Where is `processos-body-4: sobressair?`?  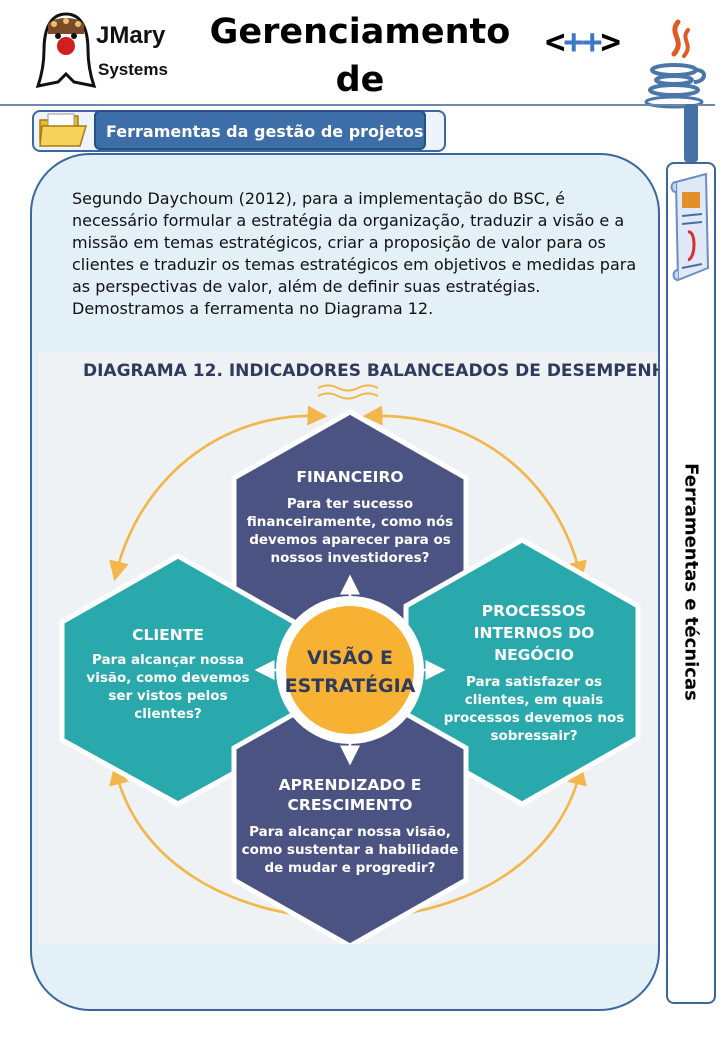
processos-body-4: sobressair? is located at coordinates (533, 736).